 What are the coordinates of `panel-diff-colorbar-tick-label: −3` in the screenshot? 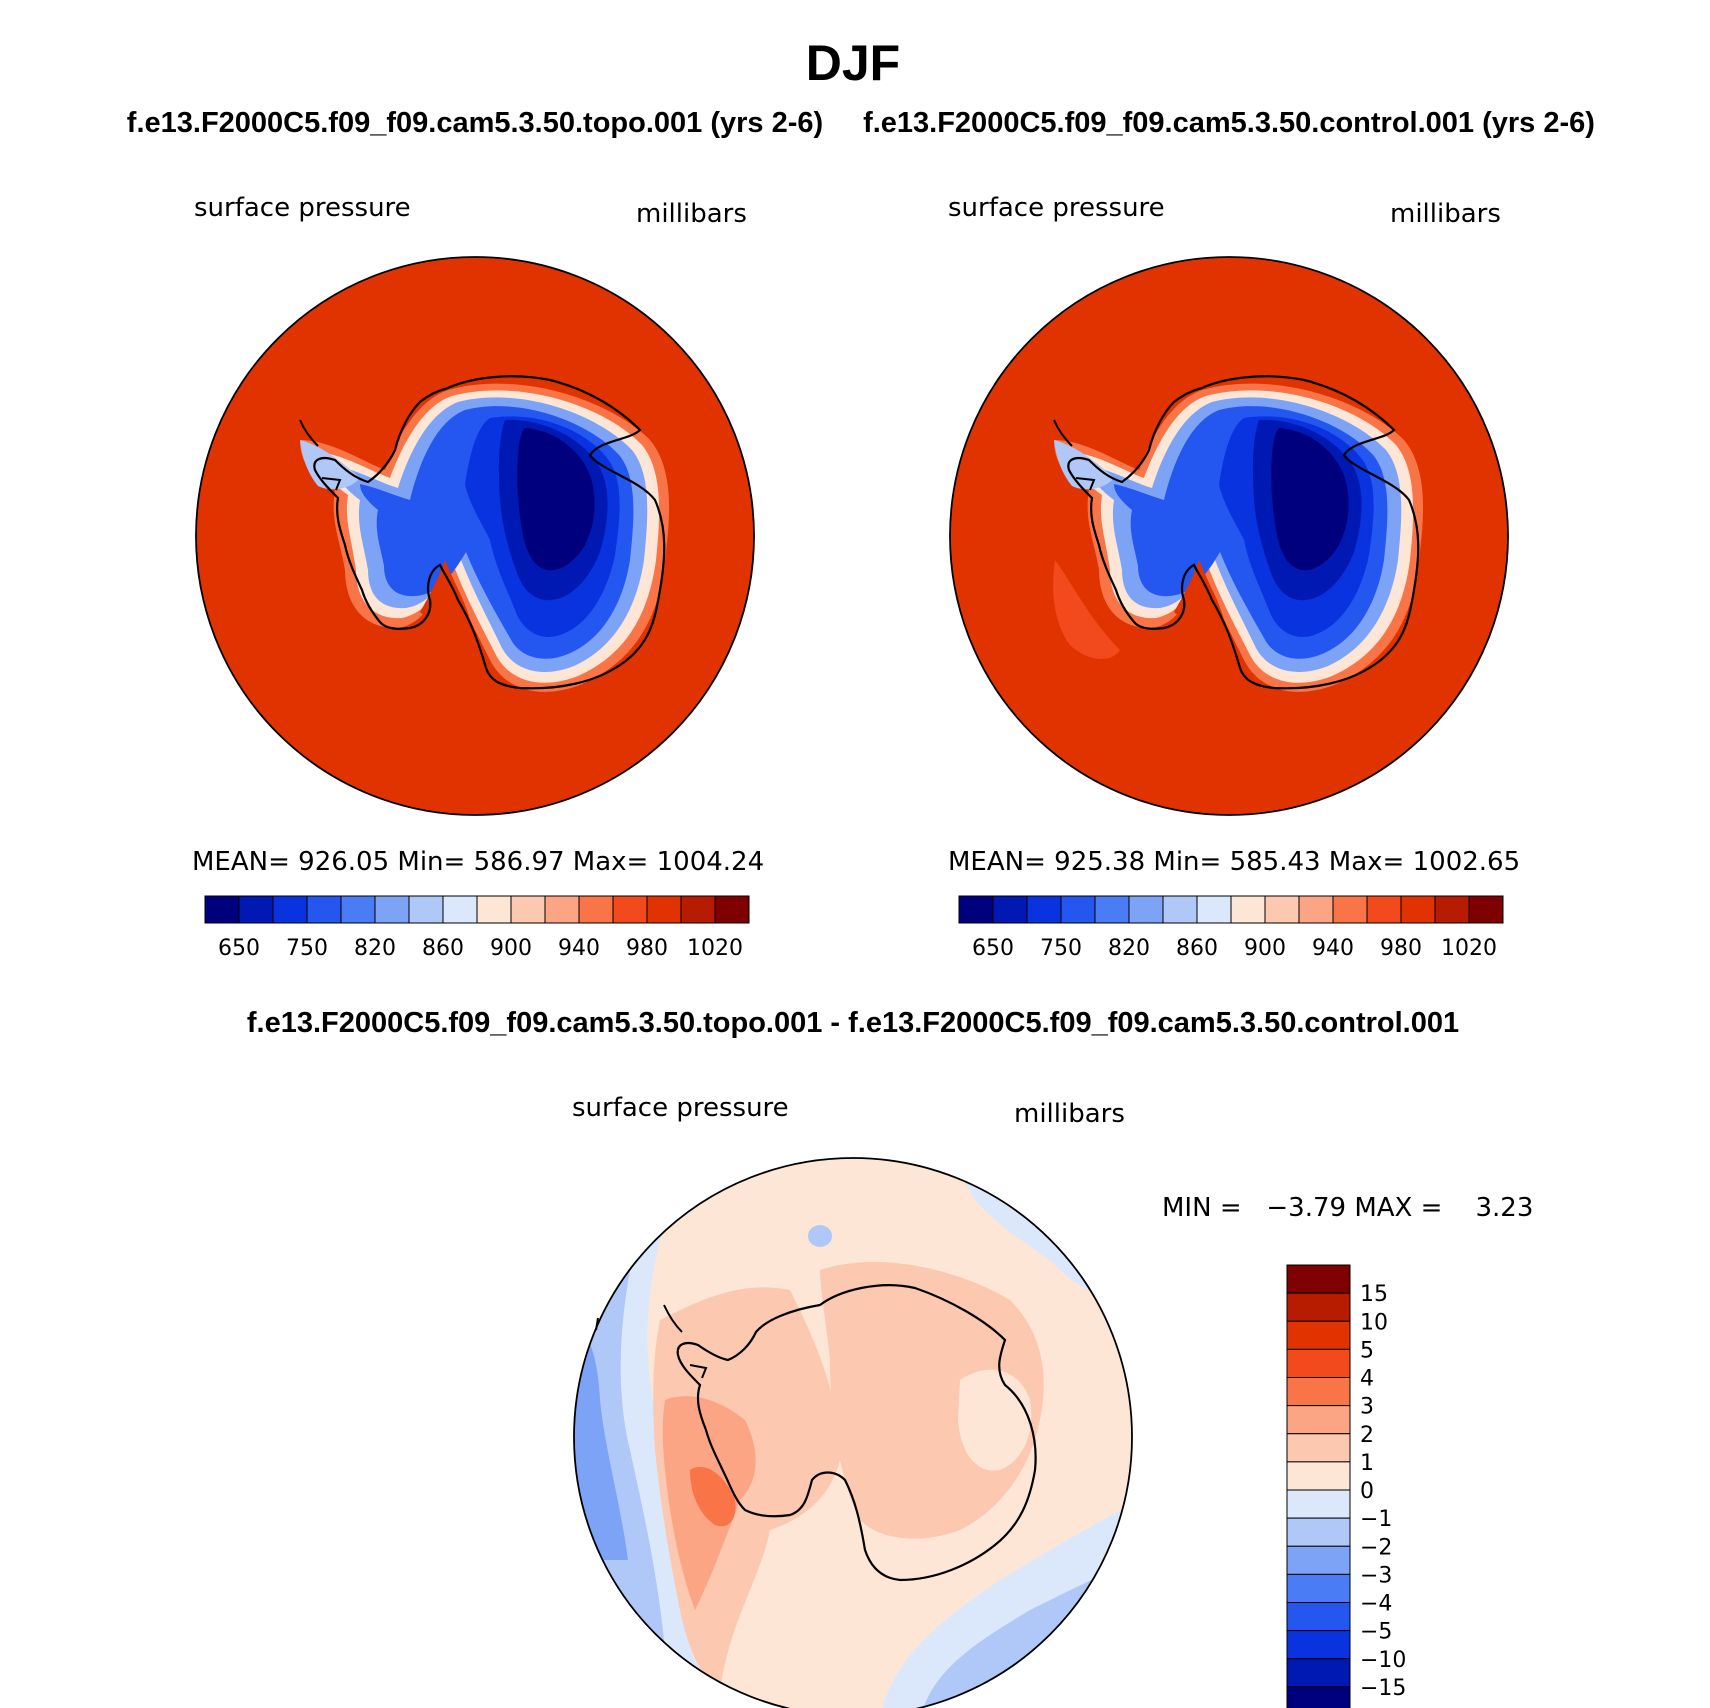 It's located at (1376, 1575).